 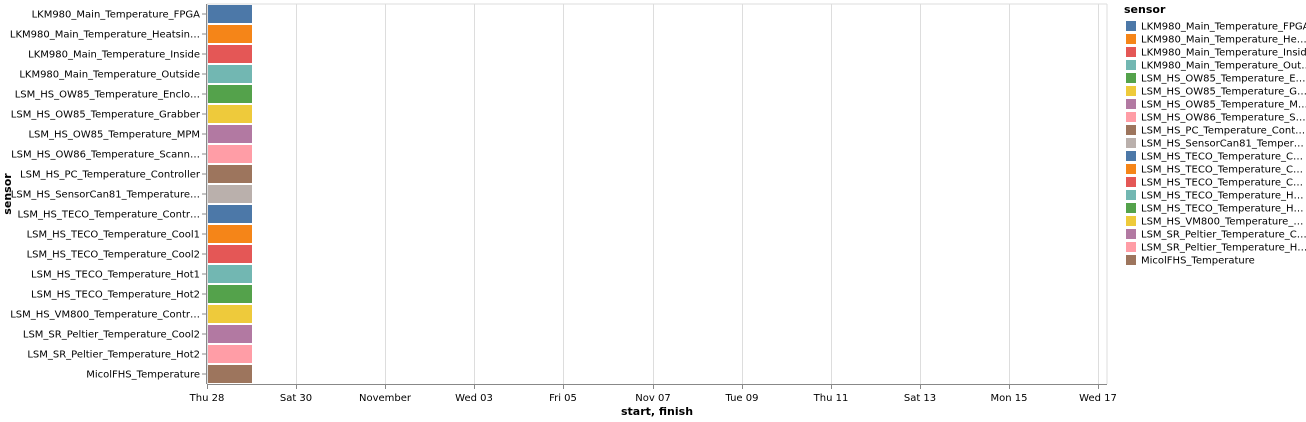 What do you see at coordinates (114, 55) in the screenshot?
I see `y-tick-label-2: LKM980_Main_Temperature_Inside` at bounding box center [114, 55].